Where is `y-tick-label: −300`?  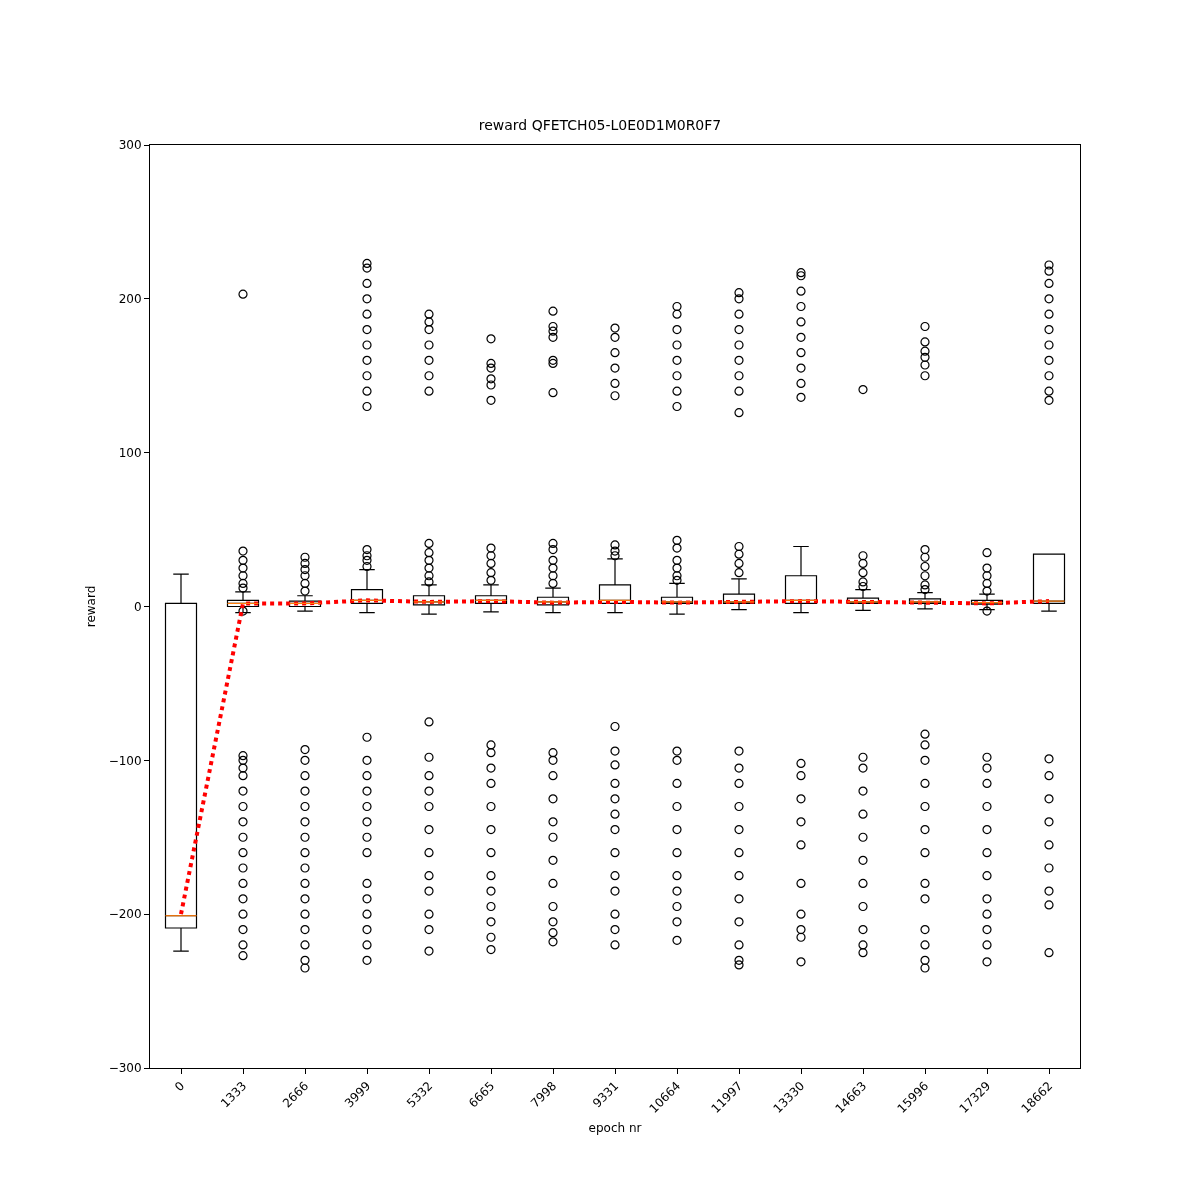
y-tick-label: −300 is located at coordinates (125, 1068).